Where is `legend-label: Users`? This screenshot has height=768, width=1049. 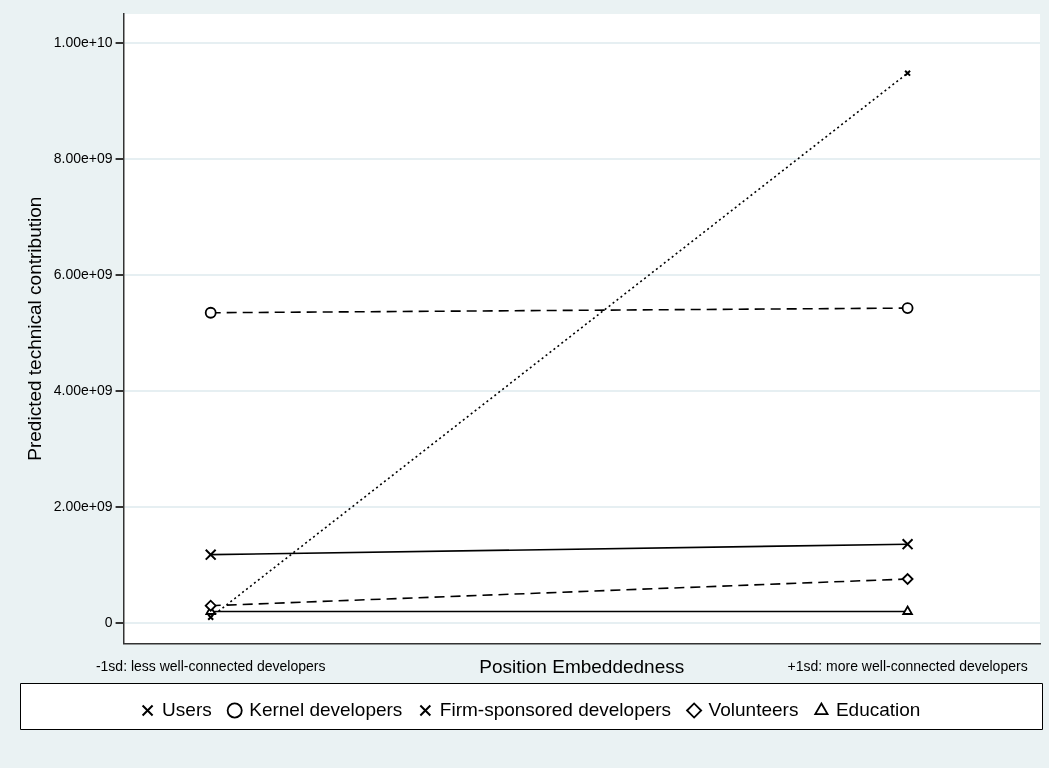 legend-label: Users is located at coordinates (187, 709).